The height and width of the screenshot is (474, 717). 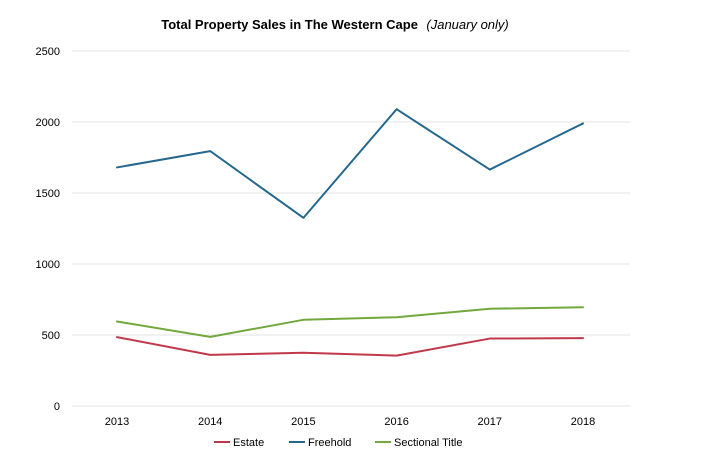 I want to click on x-axis-ticks: 2013 2014 2015 2016 2017 2018, so click(x=350, y=422).